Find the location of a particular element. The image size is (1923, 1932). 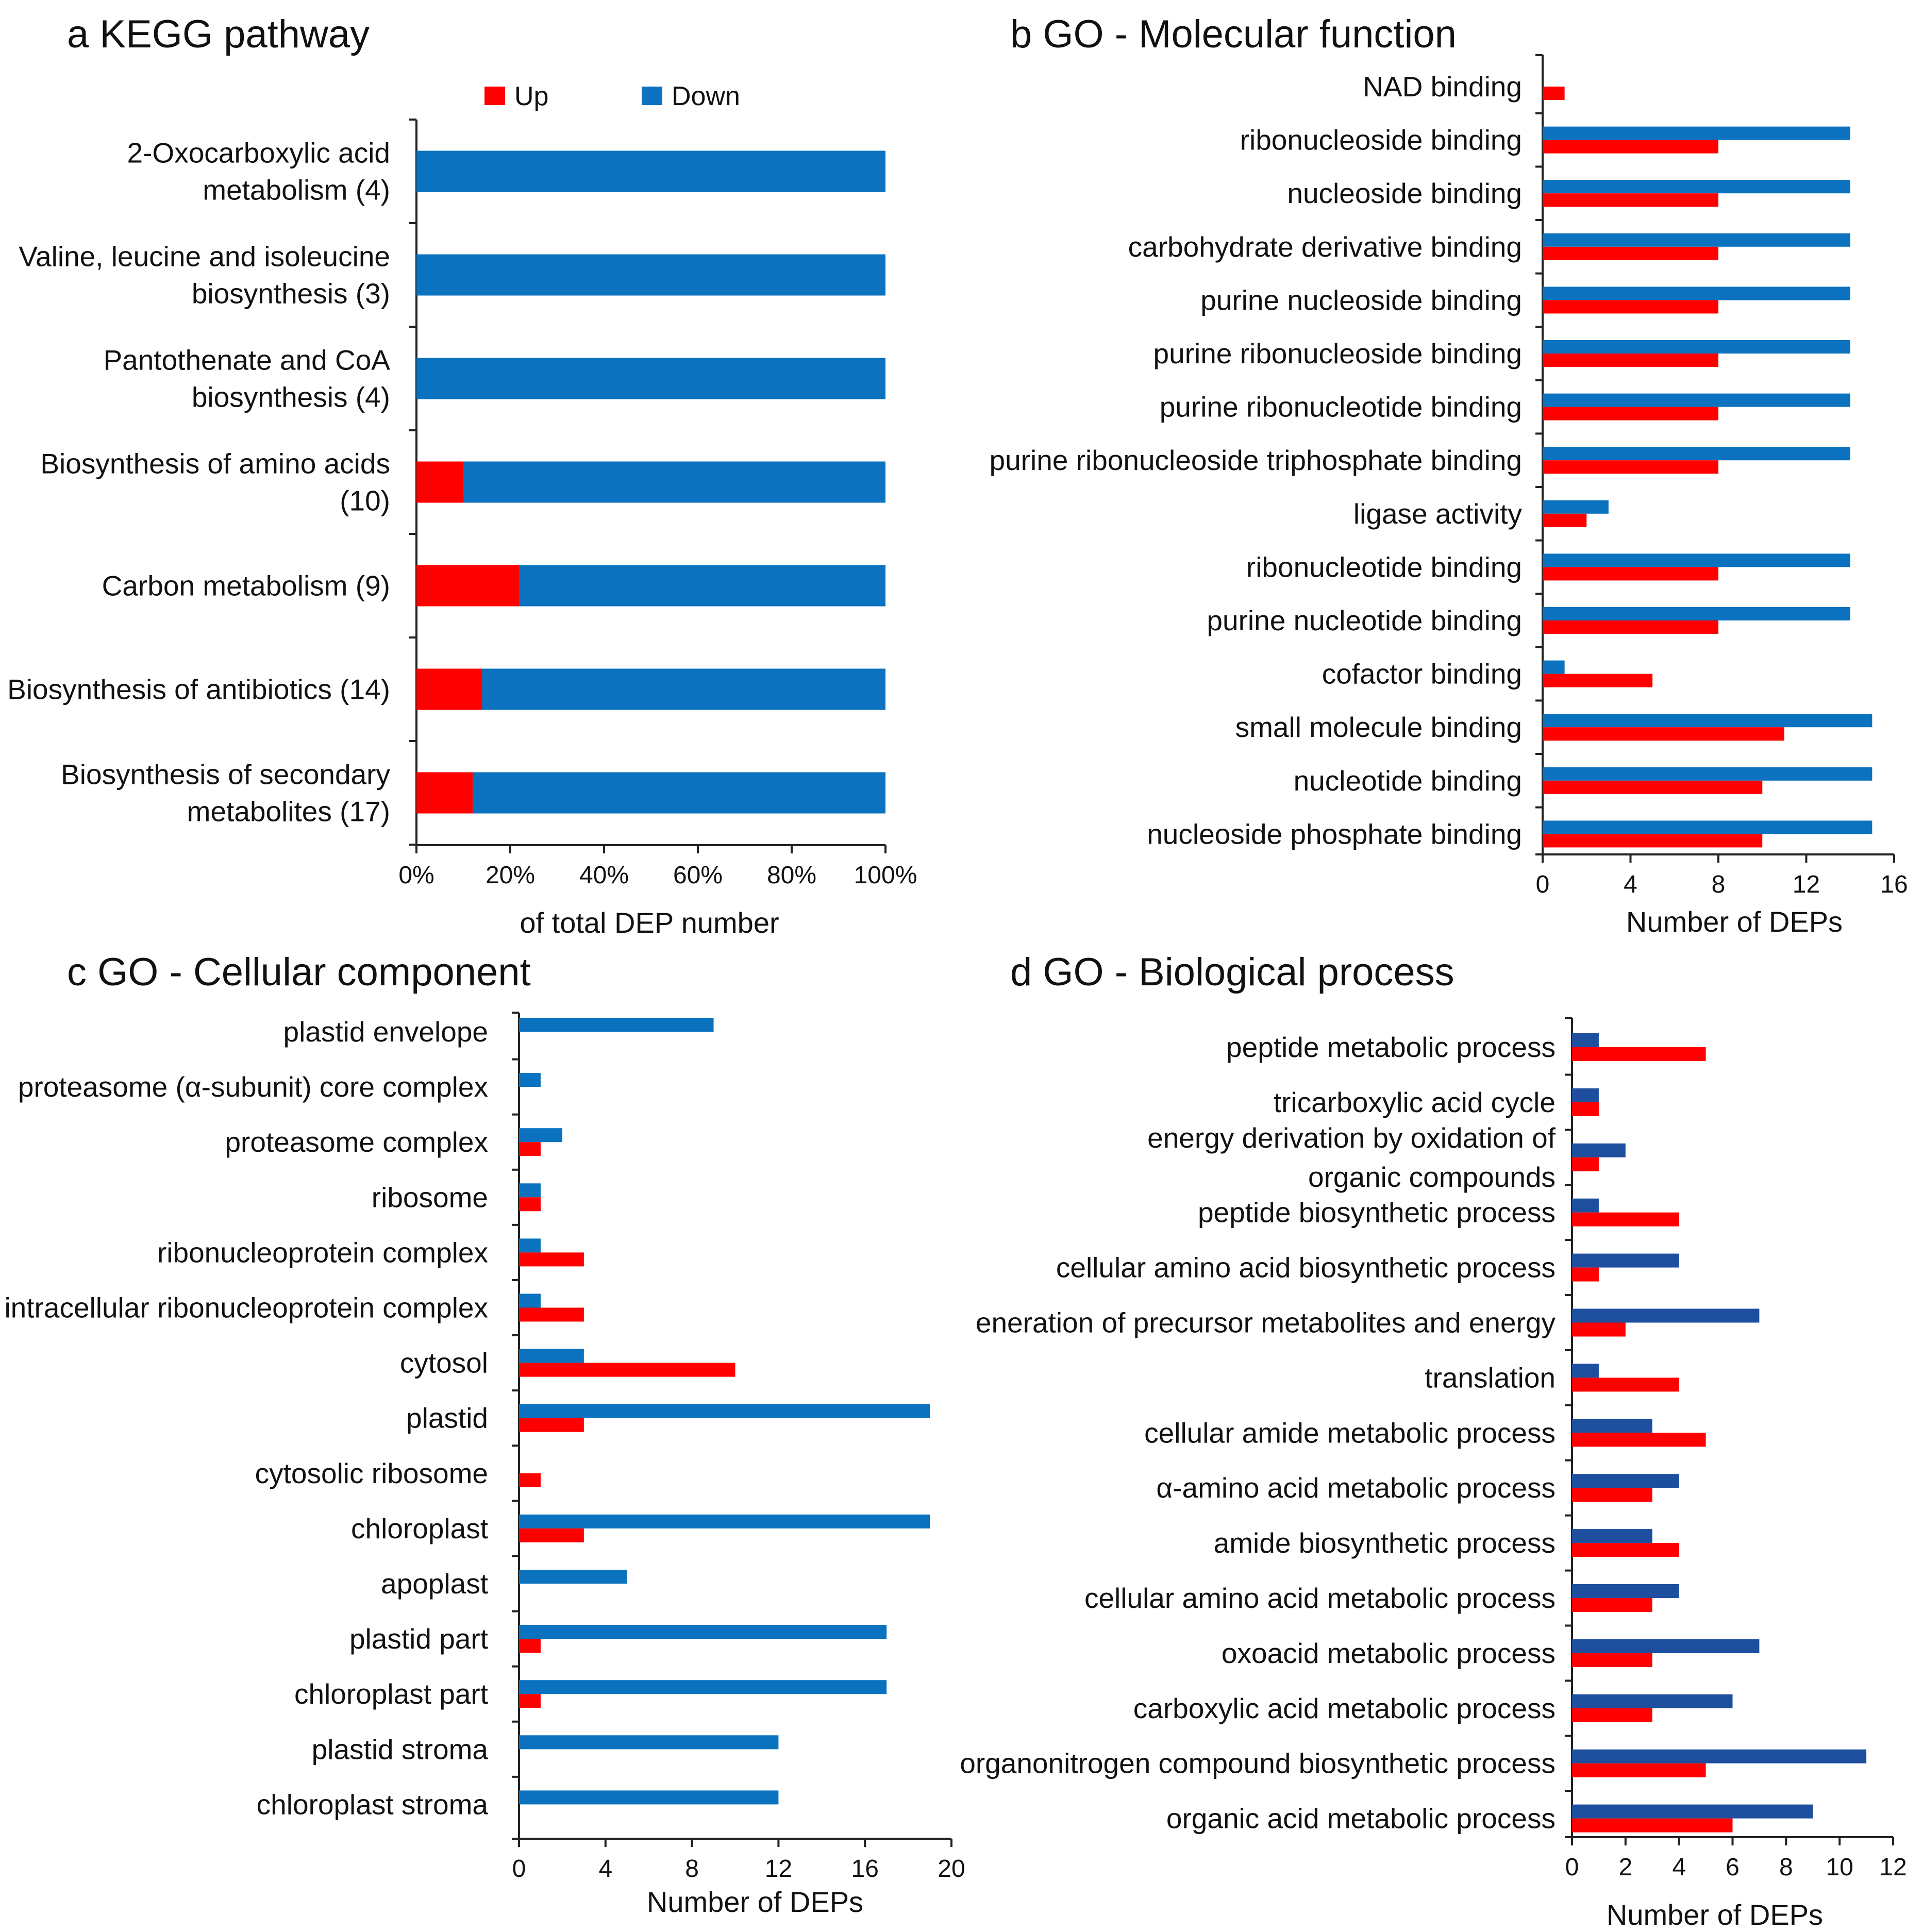

category-label: nucleotide binding is located at coordinates (1408, 781).